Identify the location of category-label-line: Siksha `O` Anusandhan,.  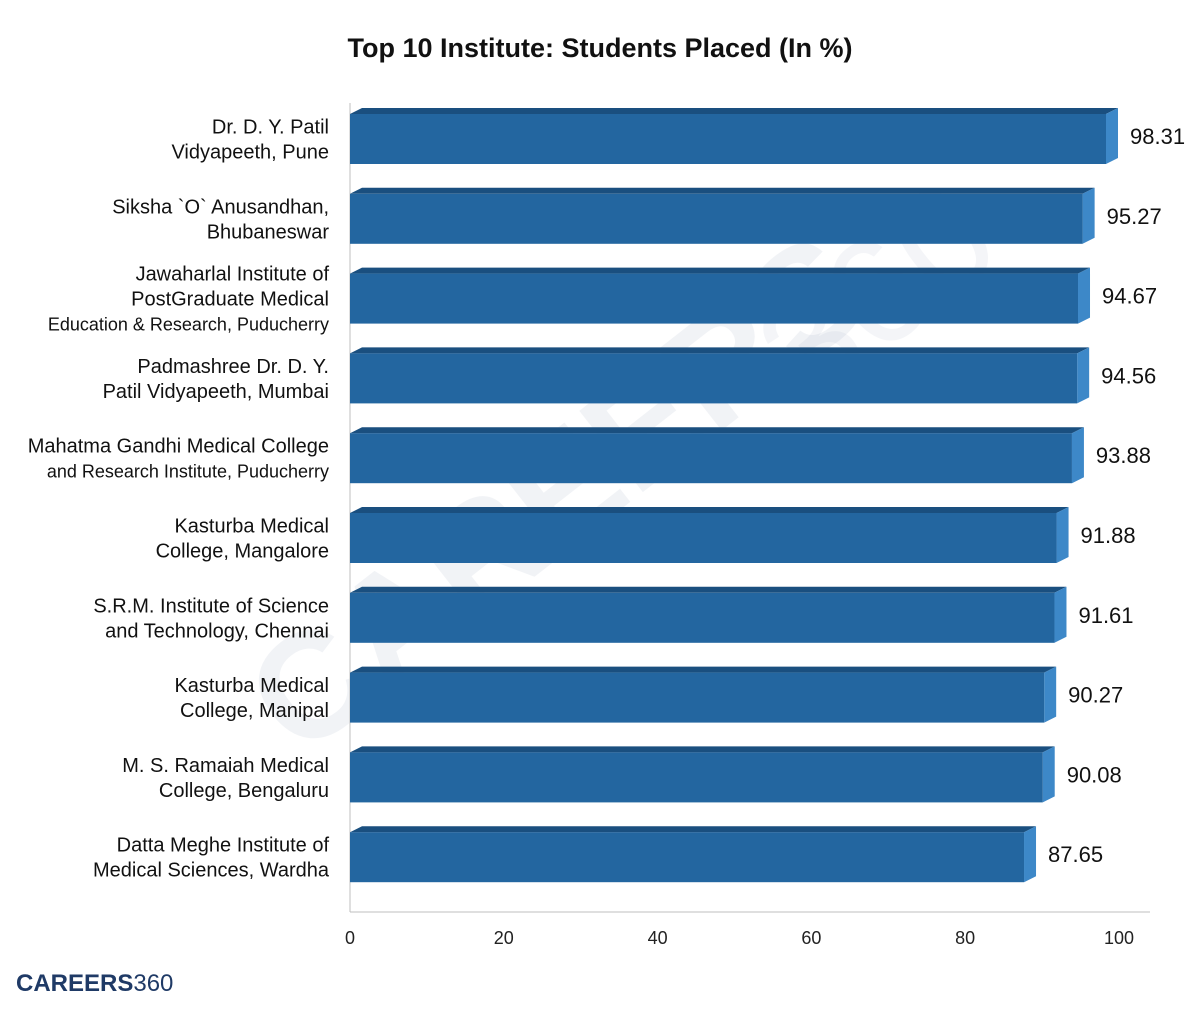
(220, 207).